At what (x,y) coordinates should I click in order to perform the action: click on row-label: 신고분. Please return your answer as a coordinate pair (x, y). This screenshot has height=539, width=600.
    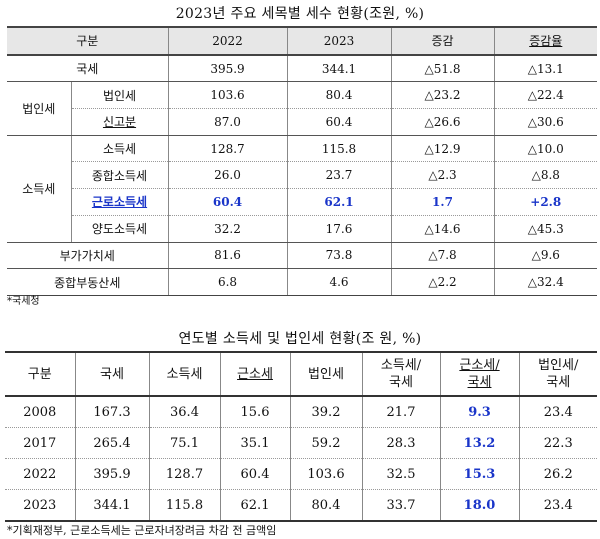
    Looking at the image, I should click on (119, 122).